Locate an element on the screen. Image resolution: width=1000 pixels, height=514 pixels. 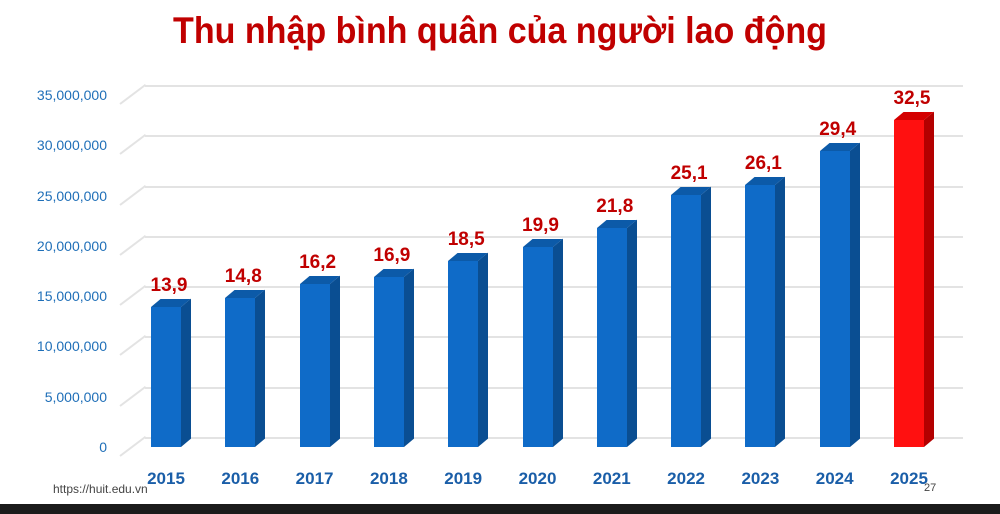
x-tick-label: 2022 is located at coordinates (686, 478).